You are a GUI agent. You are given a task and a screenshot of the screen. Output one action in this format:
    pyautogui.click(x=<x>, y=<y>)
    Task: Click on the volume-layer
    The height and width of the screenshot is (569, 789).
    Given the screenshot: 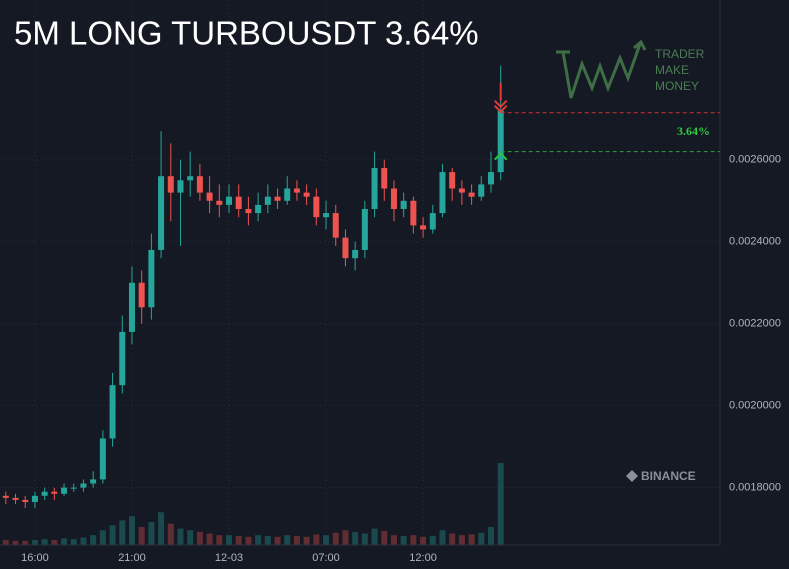 What is the action you would take?
    pyautogui.click(x=253, y=504)
    